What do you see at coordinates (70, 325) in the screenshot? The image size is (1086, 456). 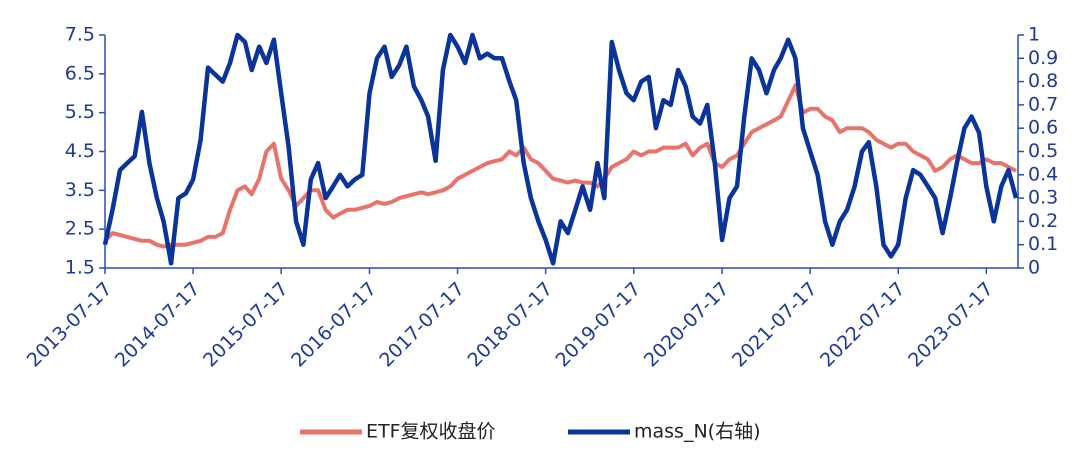 I see `x-tick-label: 2013-07-17` at bounding box center [70, 325].